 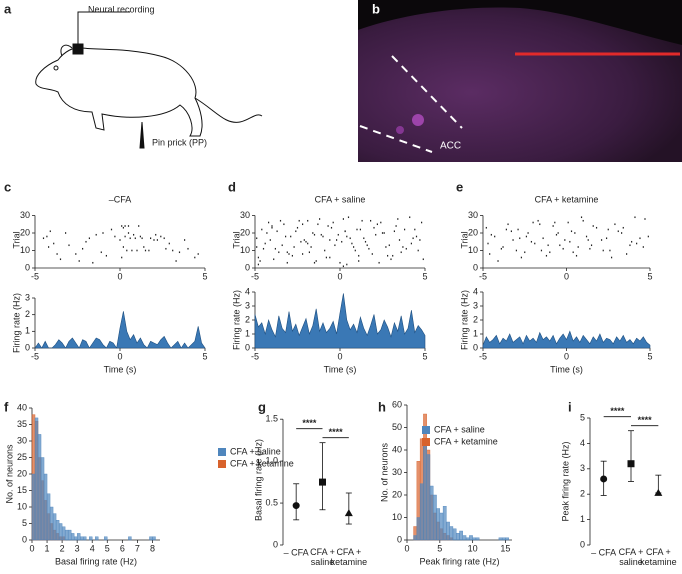 What do you see at coordinates (22, 407) in the screenshot?
I see `y-tick-label: 40` at bounding box center [22, 407].